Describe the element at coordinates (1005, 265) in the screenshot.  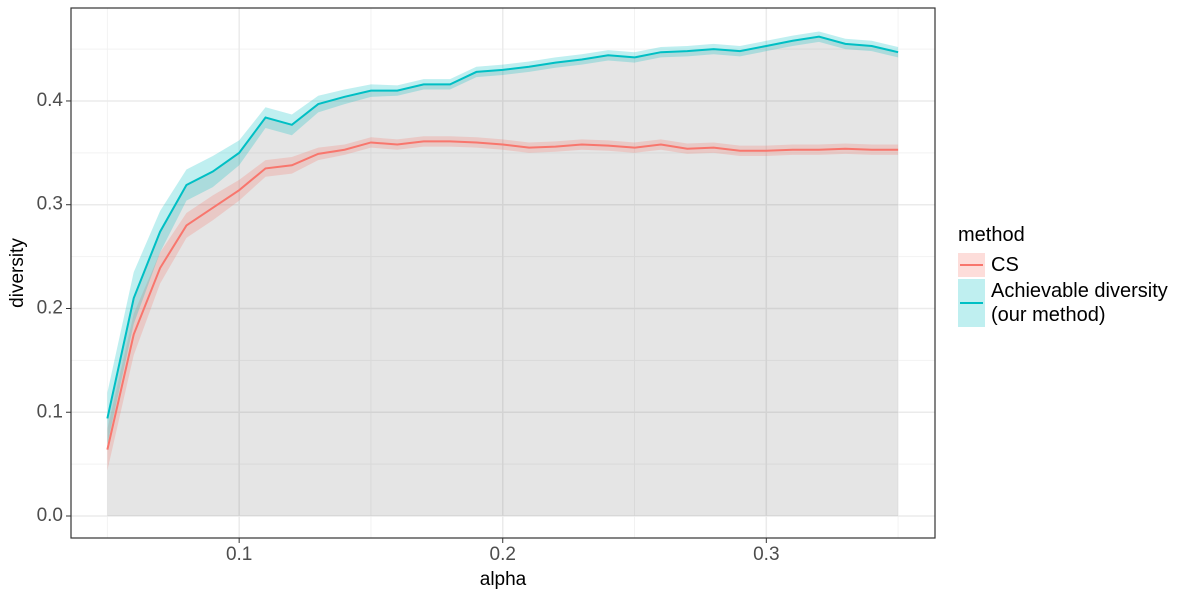
I see `legend-label: CS` at that location.